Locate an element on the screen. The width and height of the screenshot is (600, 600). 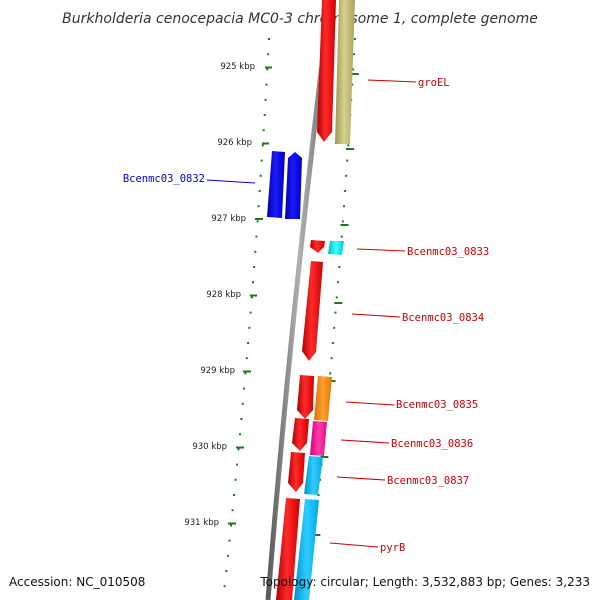
gene-arrow-red-lower is located at coordinates (288, 549).